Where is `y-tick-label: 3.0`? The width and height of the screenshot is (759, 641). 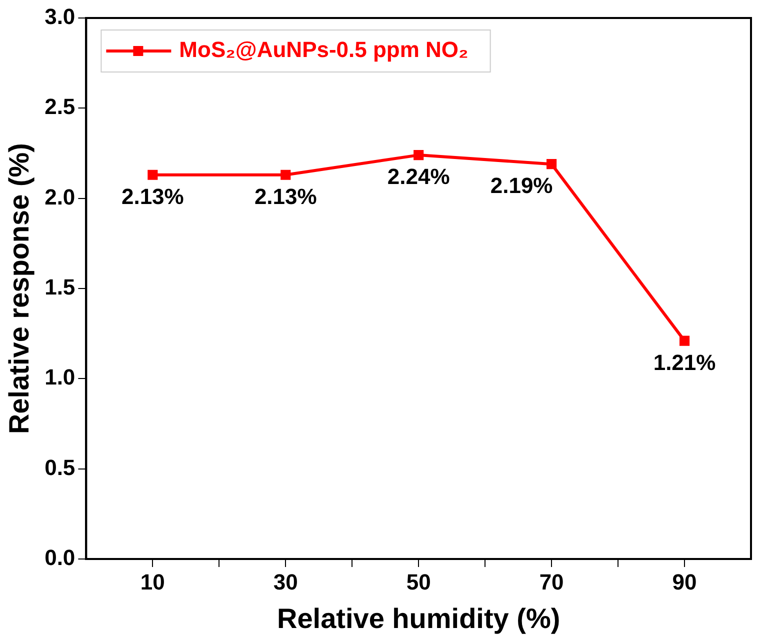 y-tick-label: 3.0 is located at coordinates (60, 17).